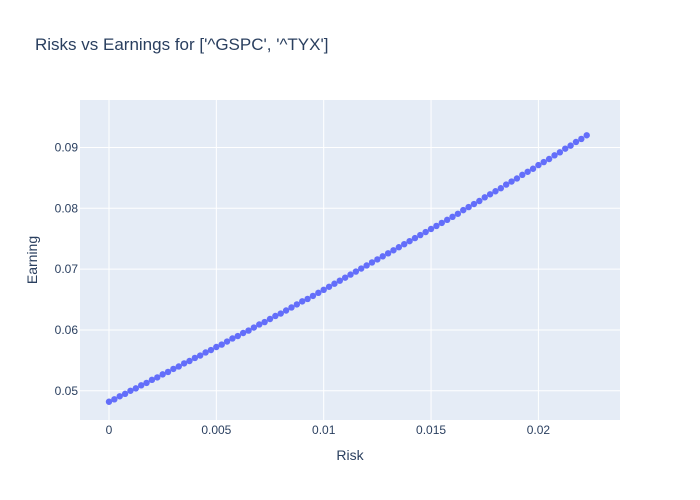  What do you see at coordinates (109, 430) in the screenshot?
I see `x-tick-label: 0` at bounding box center [109, 430].